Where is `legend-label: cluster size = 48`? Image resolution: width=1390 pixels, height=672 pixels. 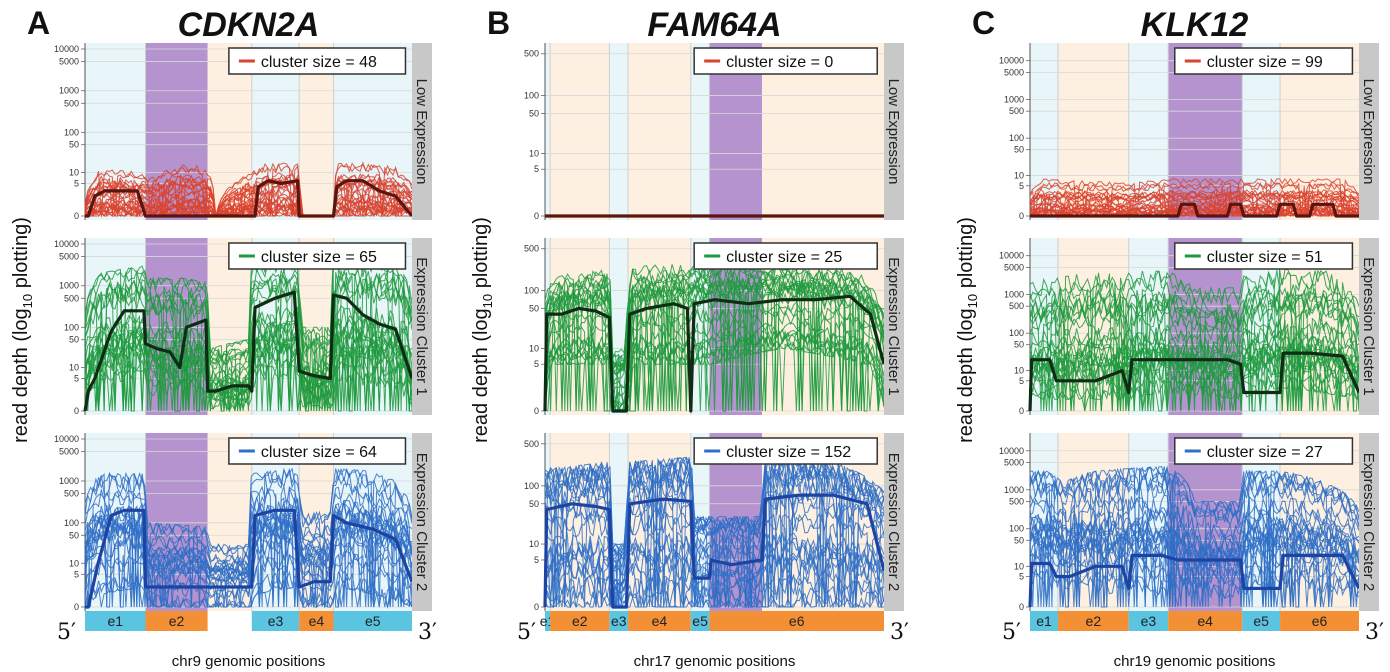 legend-label: cluster size = 48 is located at coordinates (319, 62).